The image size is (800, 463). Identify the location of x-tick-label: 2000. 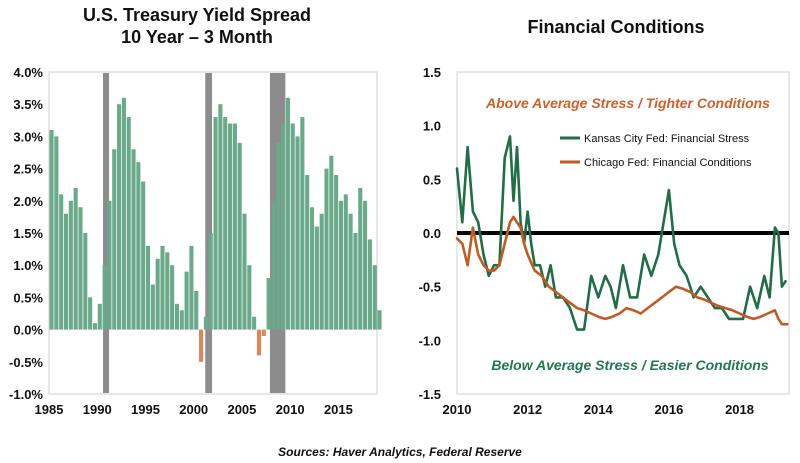
(193, 409).